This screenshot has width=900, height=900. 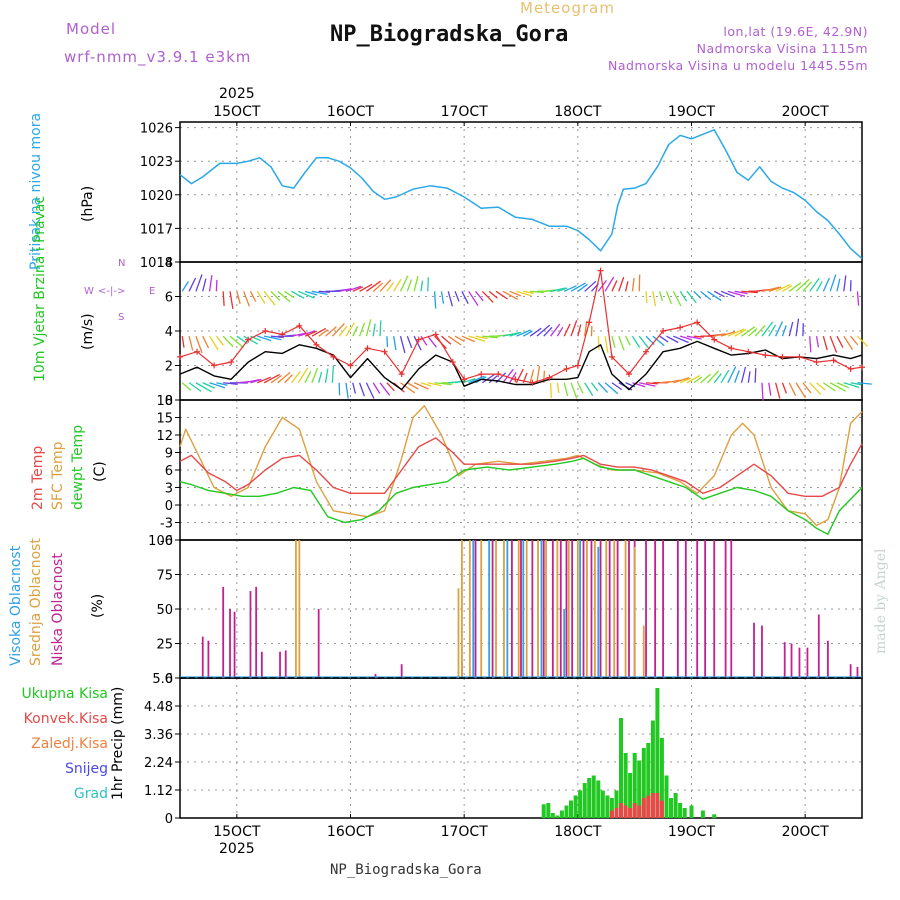 I want to click on y-tick-label: -6, so click(x=166, y=541).